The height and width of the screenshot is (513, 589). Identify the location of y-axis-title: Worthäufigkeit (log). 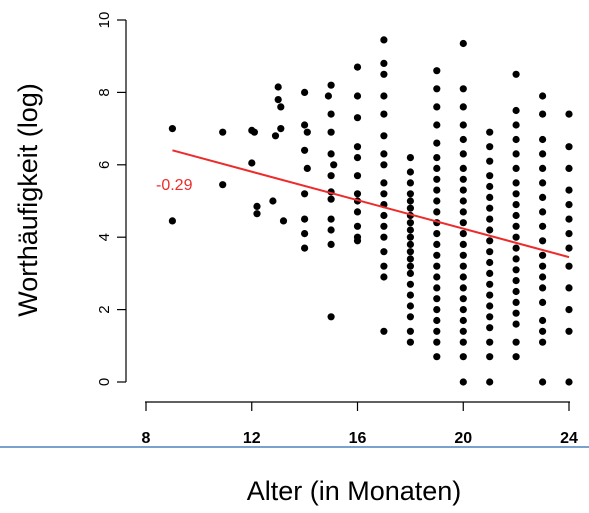
(28, 200).